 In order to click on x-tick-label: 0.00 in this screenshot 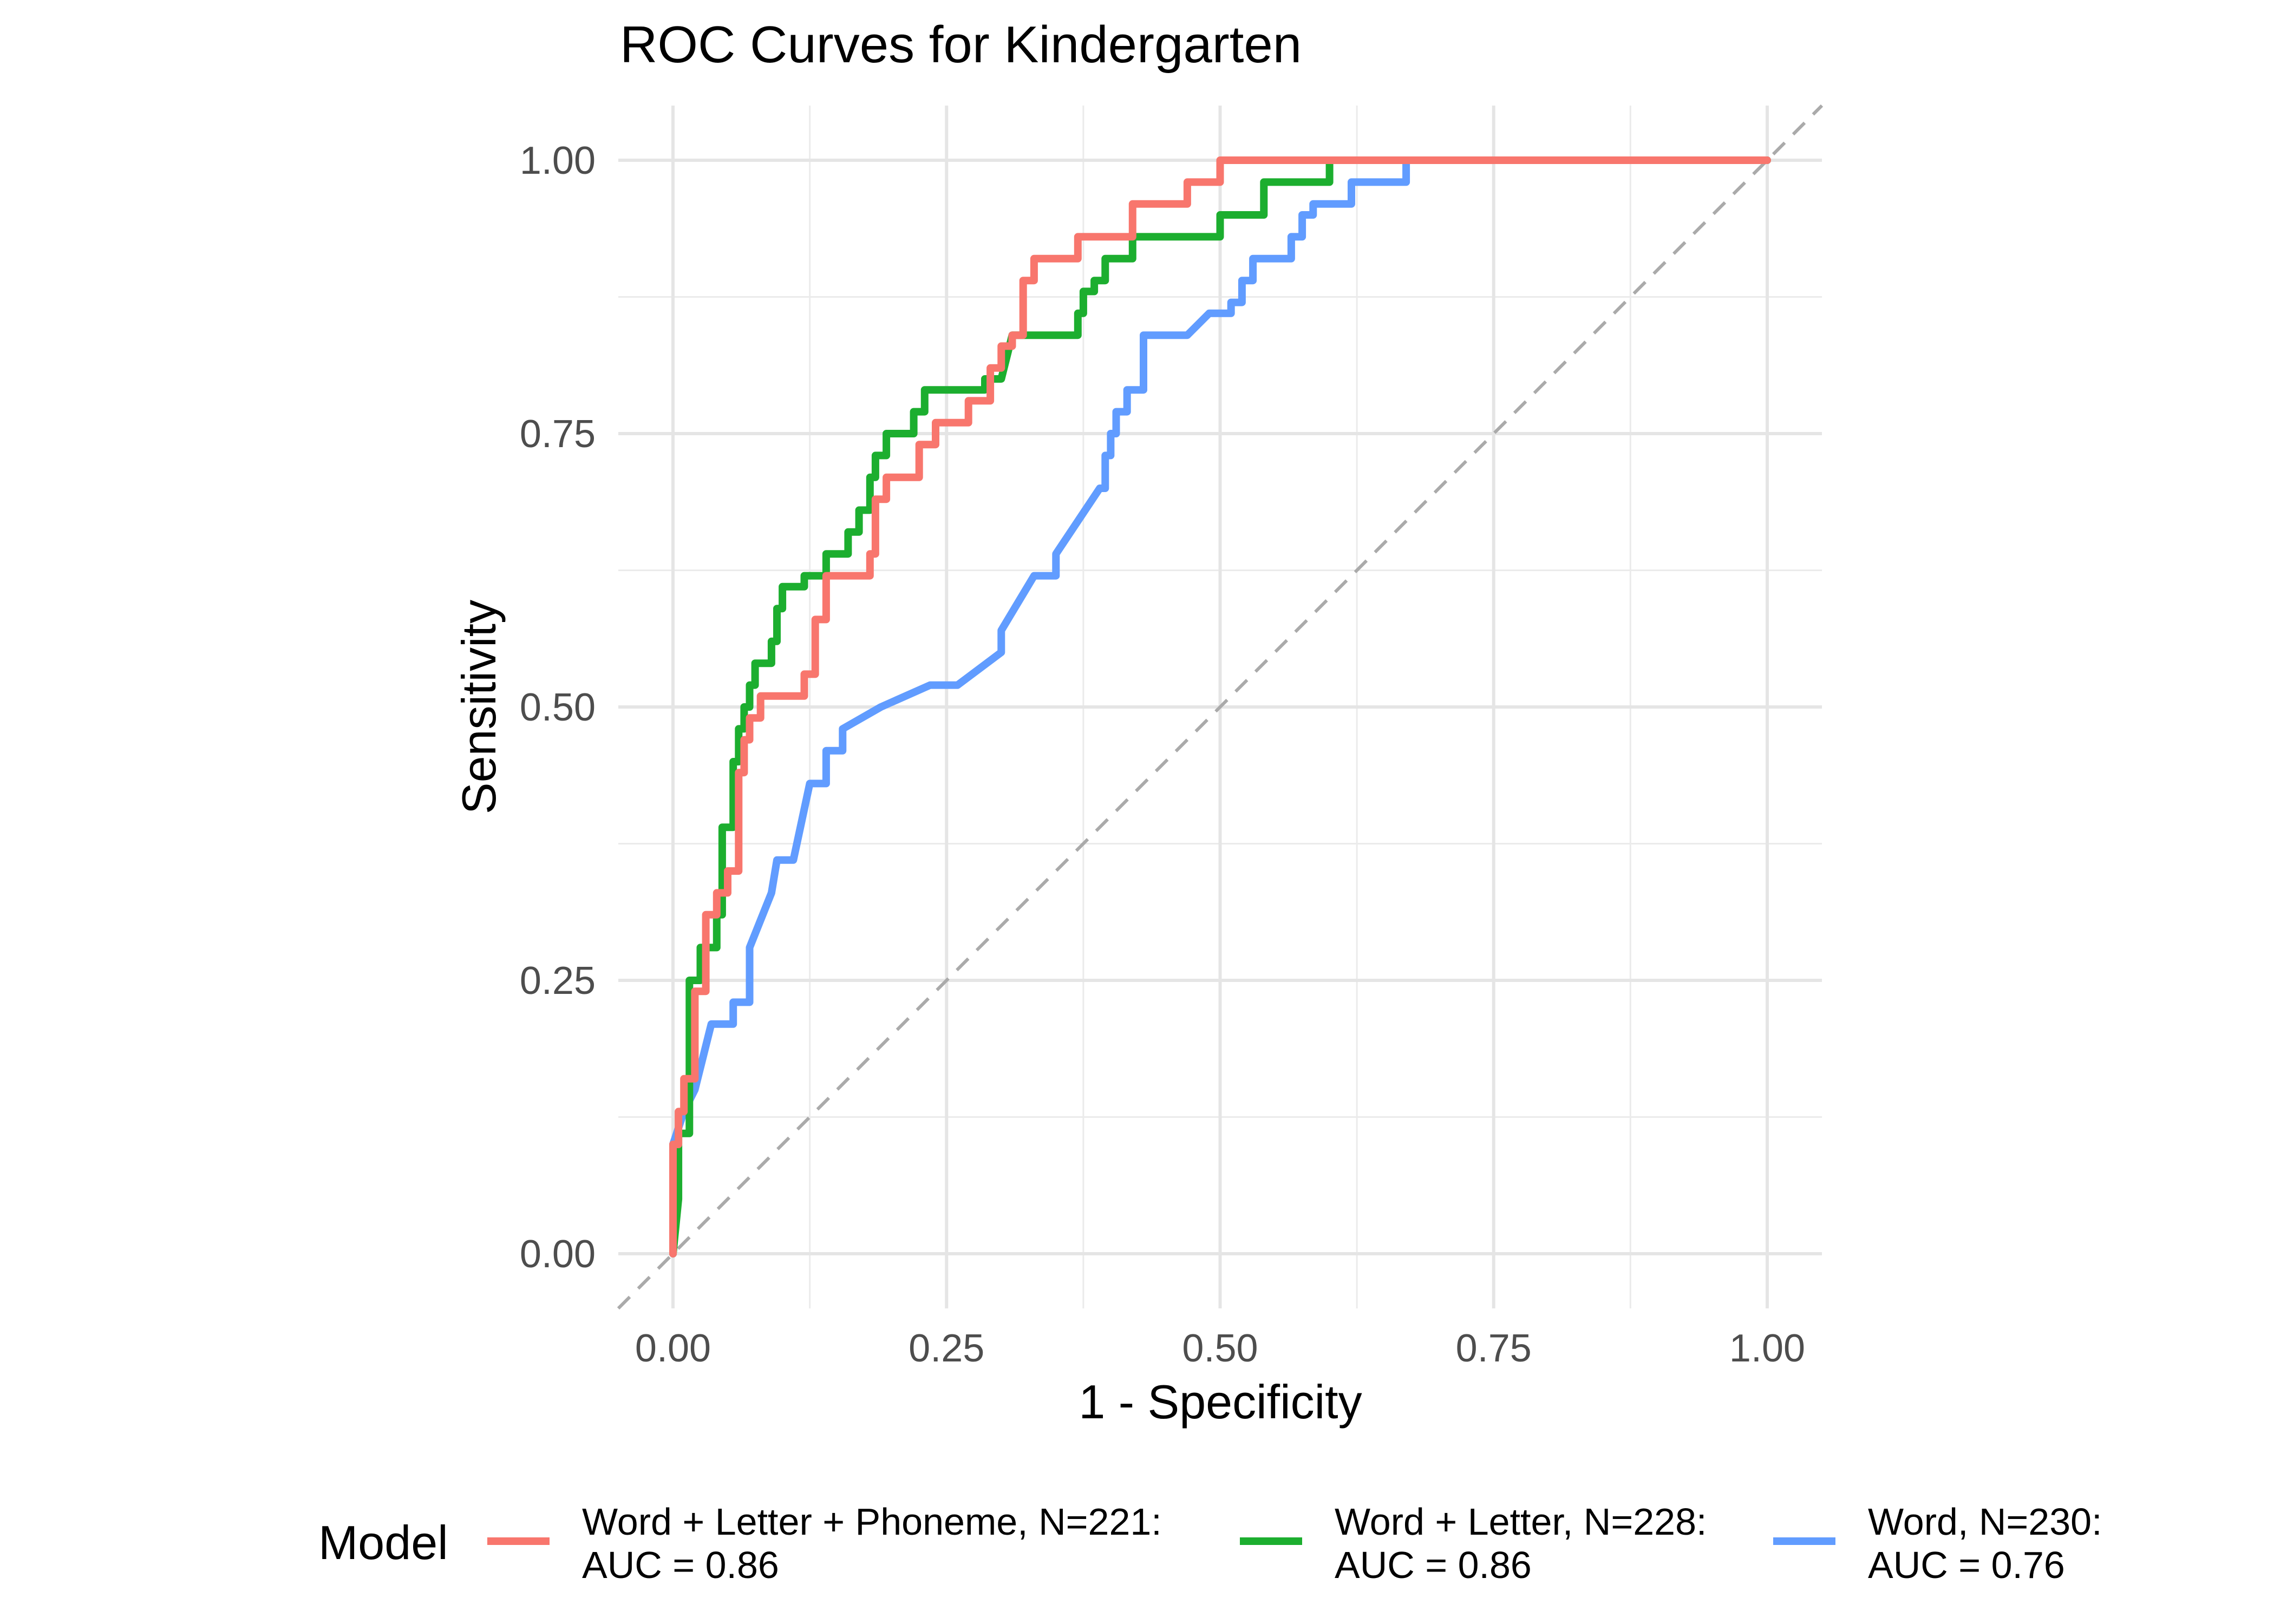, I will do `click(673, 1349)`.